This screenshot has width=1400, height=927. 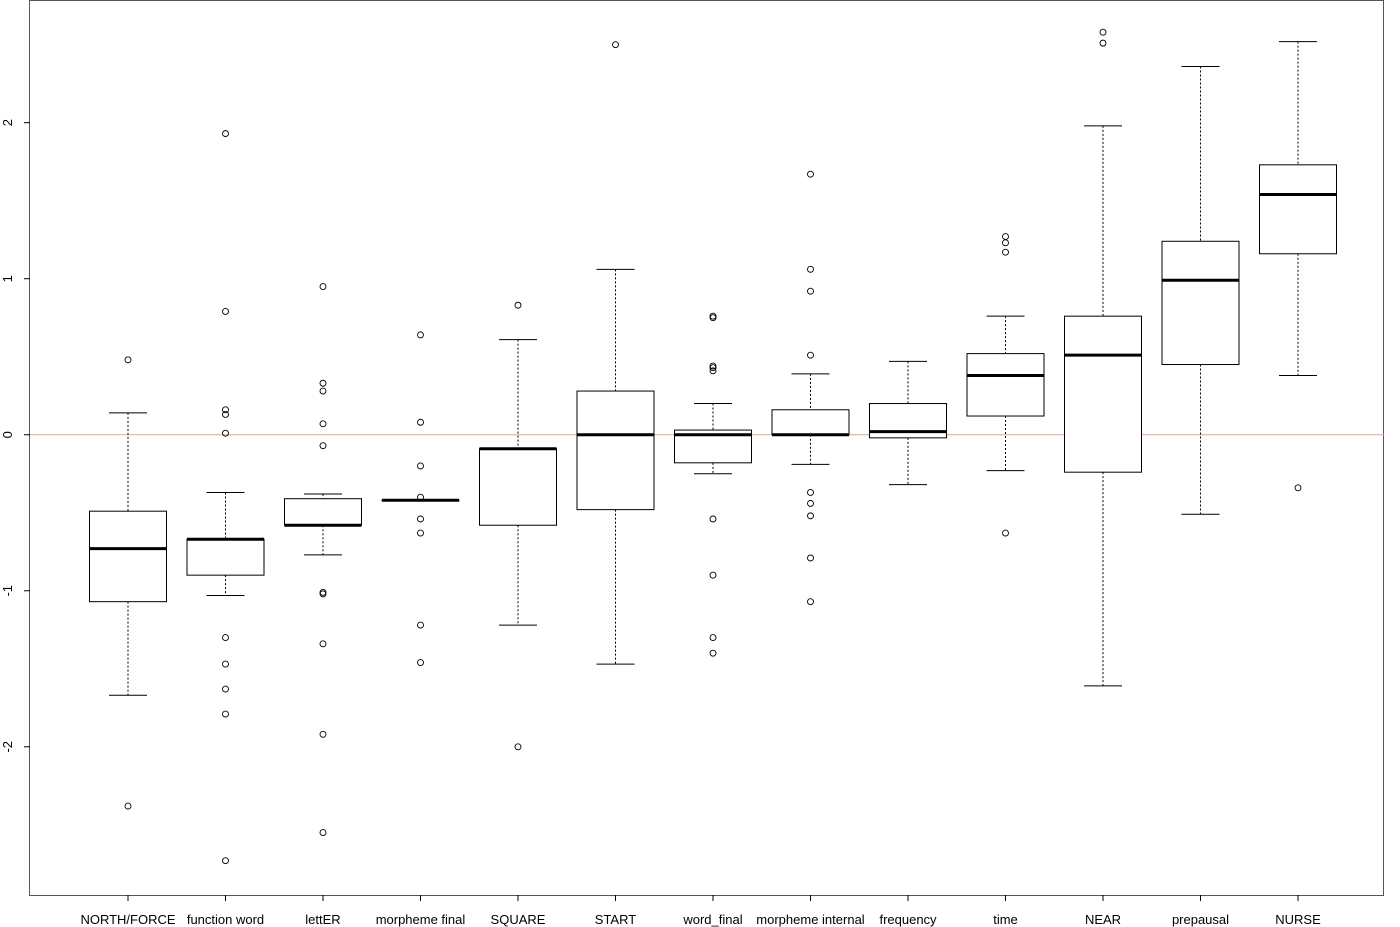 What do you see at coordinates (1103, 919) in the screenshot?
I see `x-tick-label: NEAR` at bounding box center [1103, 919].